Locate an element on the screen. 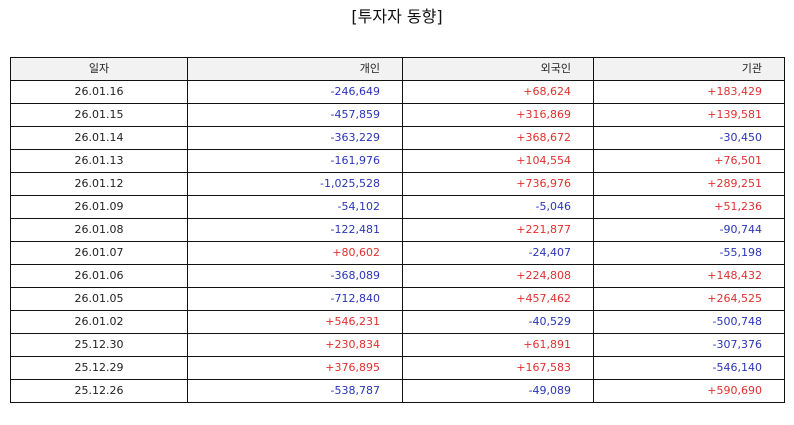  date-cell: 25.12.26 is located at coordinates (99, 391).